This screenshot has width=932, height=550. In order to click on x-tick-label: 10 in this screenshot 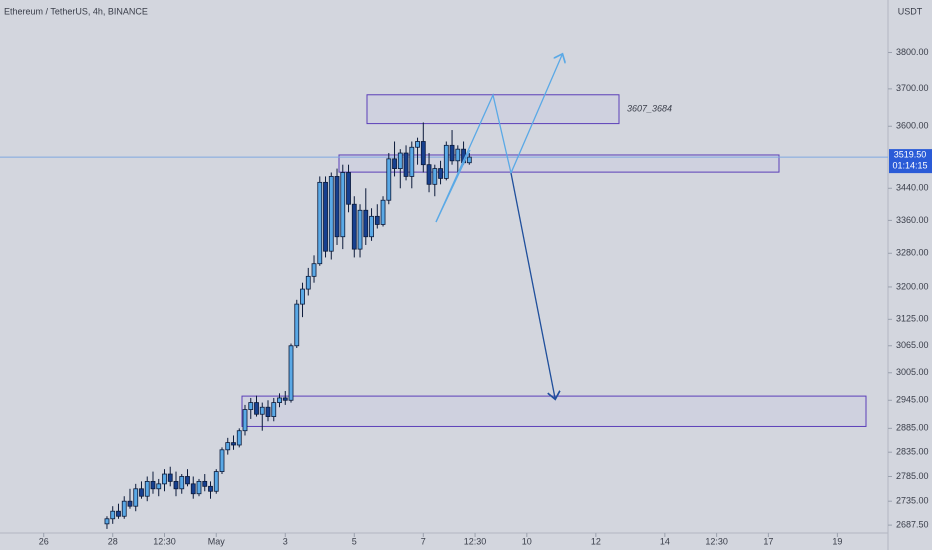, I will do `click(527, 541)`.